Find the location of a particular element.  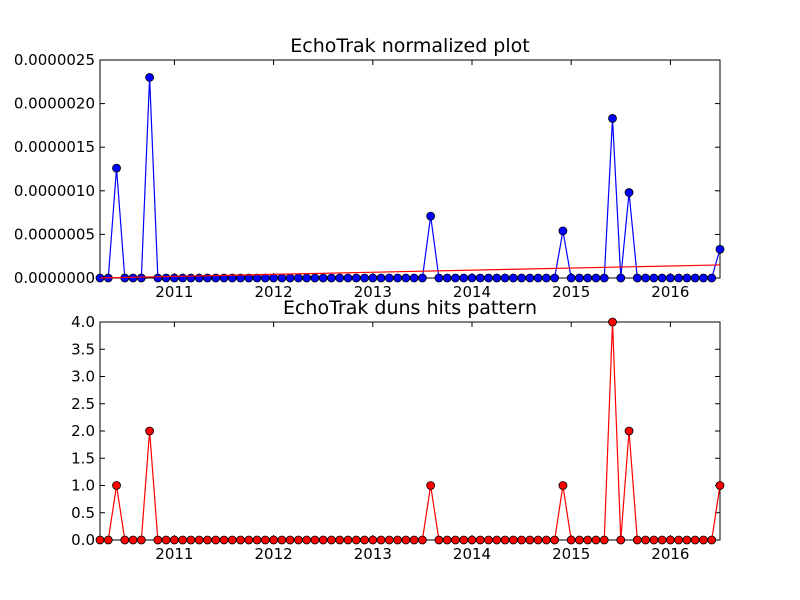

hits-plot-y-tick-label: 2.0 is located at coordinates (83, 431).